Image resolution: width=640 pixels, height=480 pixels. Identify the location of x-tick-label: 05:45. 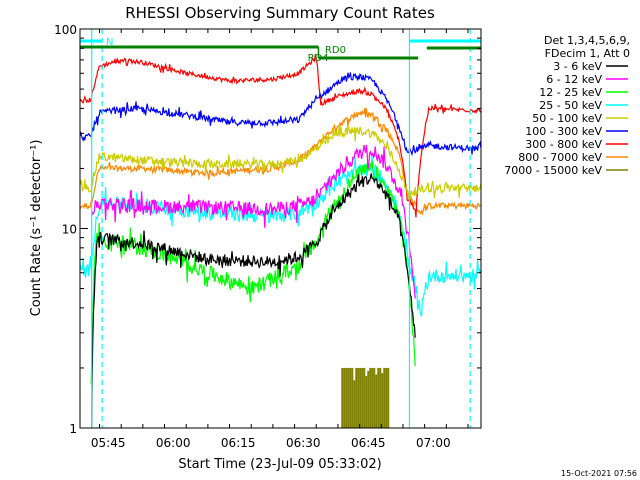
(108, 443).